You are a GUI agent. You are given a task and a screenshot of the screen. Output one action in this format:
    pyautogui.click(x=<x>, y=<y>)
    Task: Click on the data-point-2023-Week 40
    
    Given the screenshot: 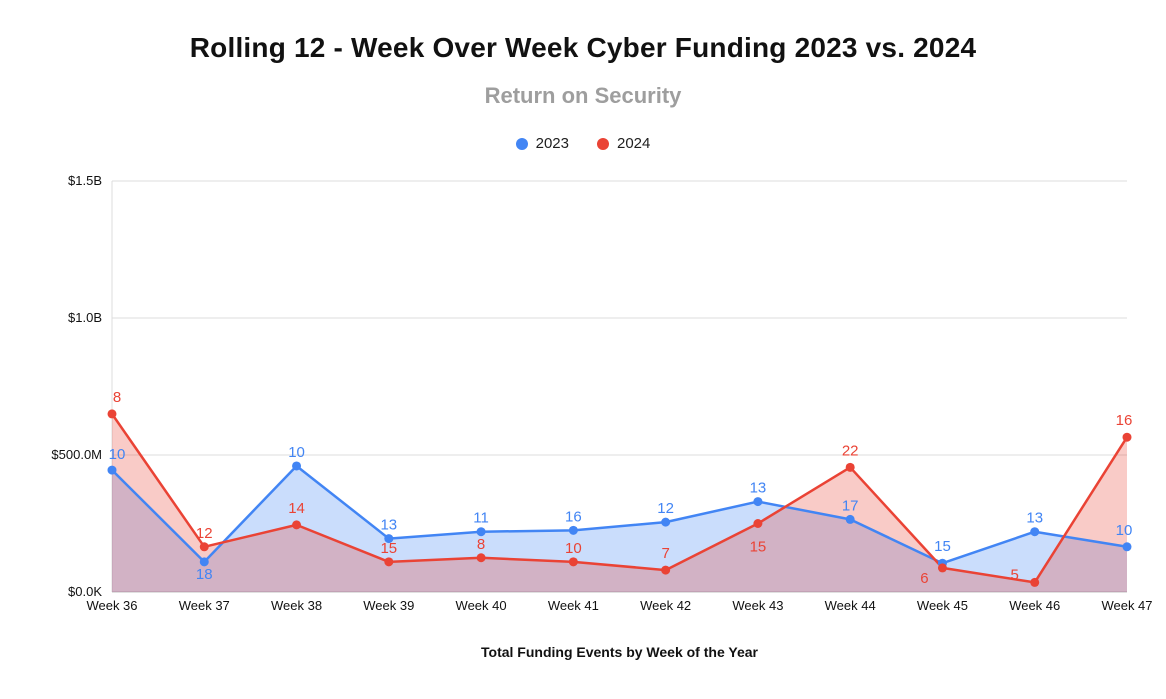 What is the action you would take?
    pyautogui.click(x=481, y=532)
    